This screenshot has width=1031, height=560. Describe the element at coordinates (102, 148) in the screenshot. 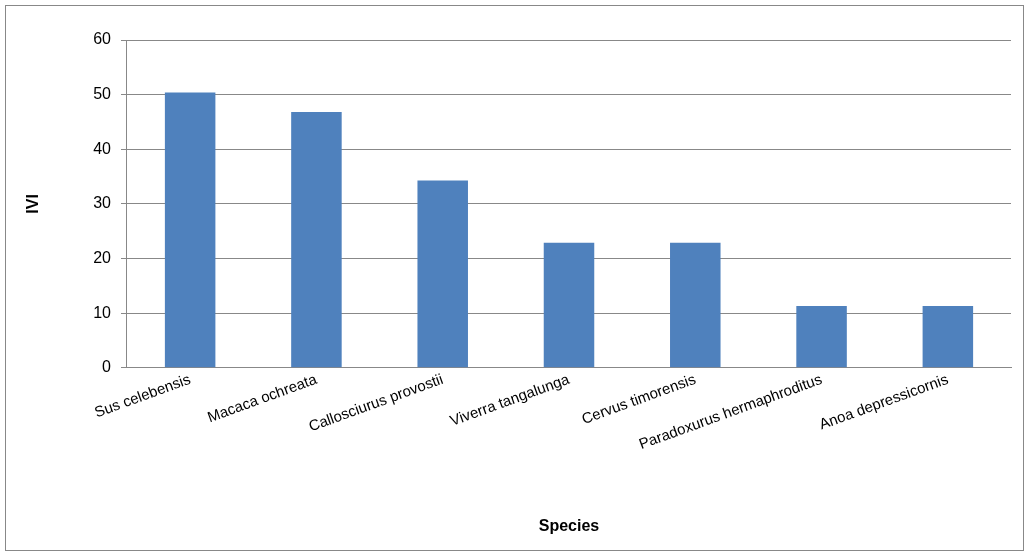

I see `y-tick-label: 40` at that location.